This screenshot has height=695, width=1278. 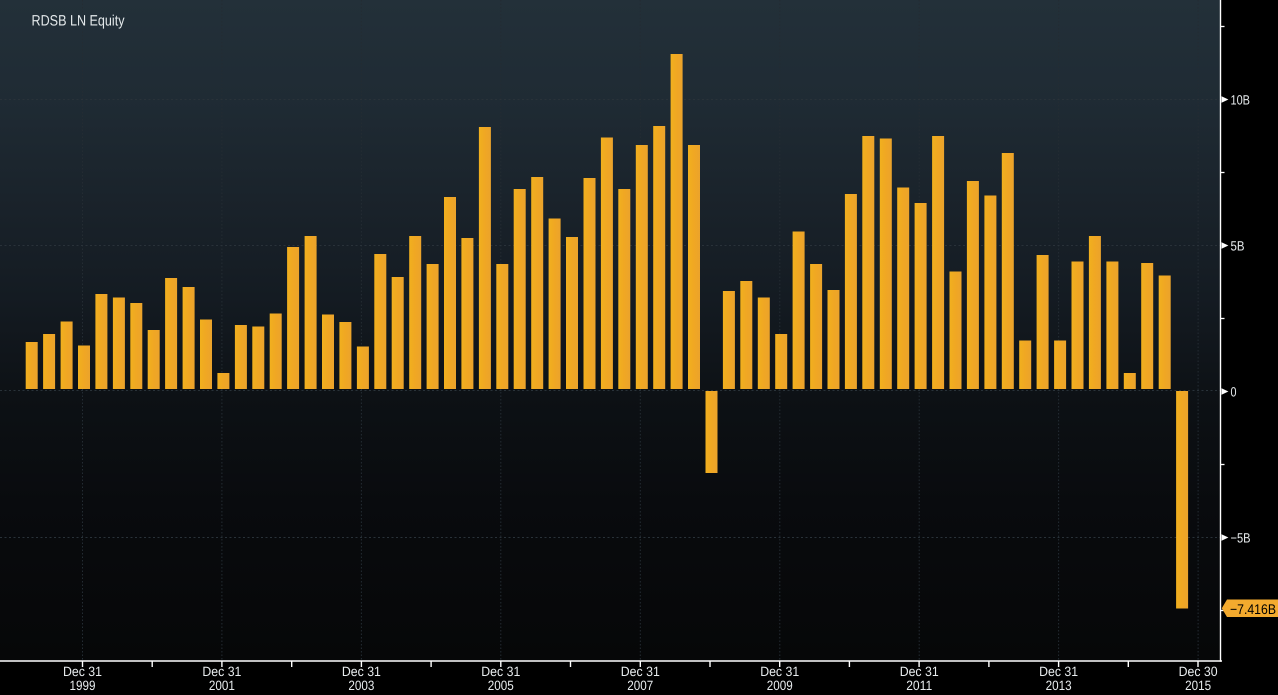 I want to click on svg-text: −7.416B, so click(x=1253, y=609).